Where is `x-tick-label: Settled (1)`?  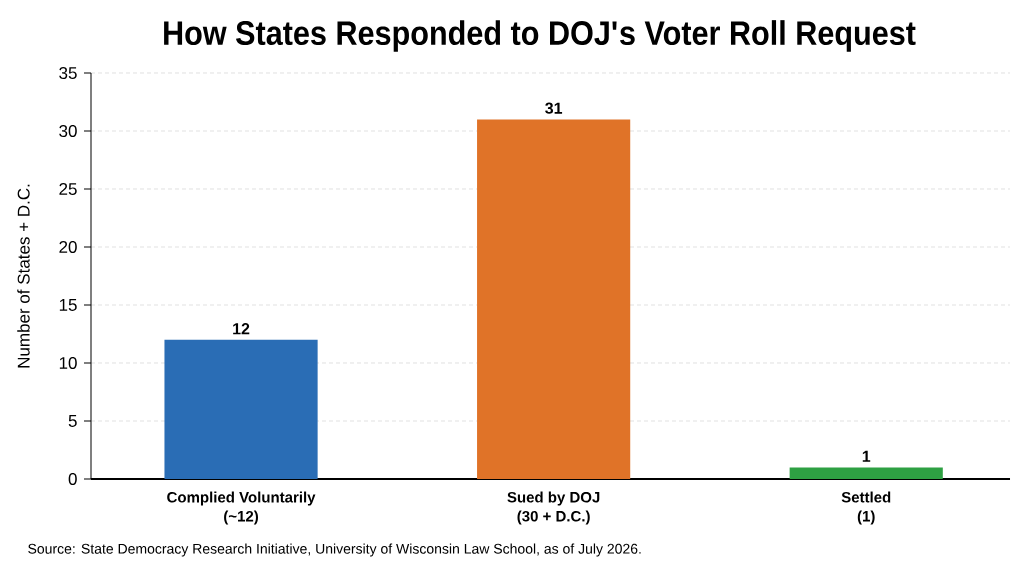
x-tick-label: Settled (1) is located at coordinates (866, 508).